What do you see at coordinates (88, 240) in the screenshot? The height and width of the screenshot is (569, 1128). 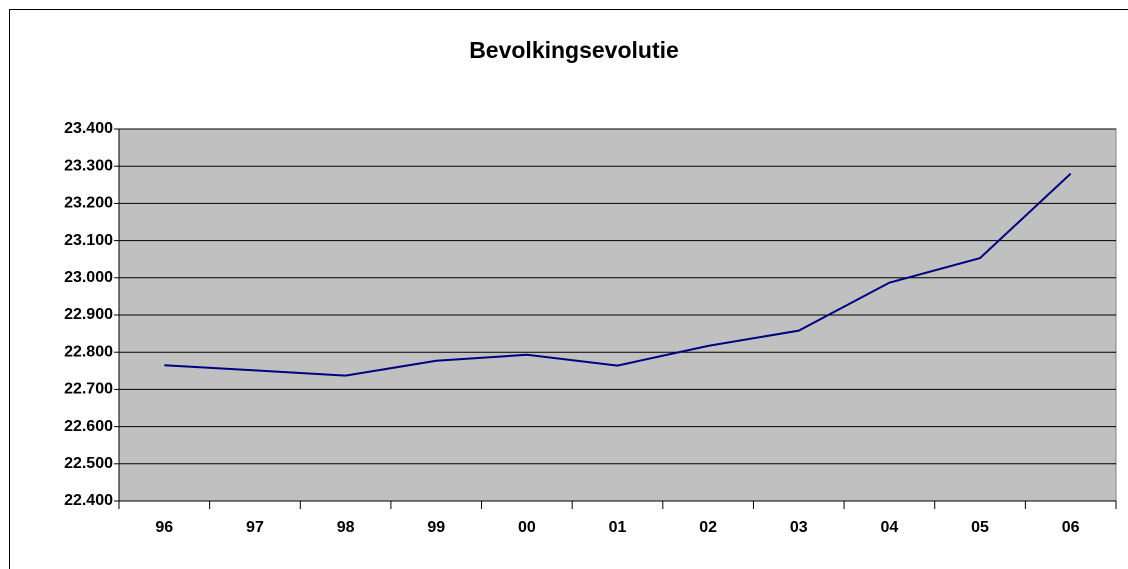 I see `y-tick-label: 23.100` at bounding box center [88, 240].